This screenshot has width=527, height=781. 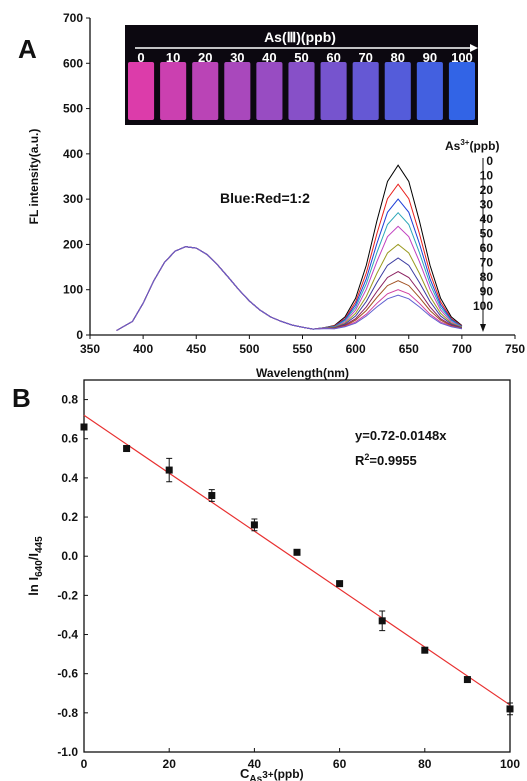 What do you see at coordinates (356, 349) in the screenshot?
I see `x-tick-label: 600` at bounding box center [356, 349].